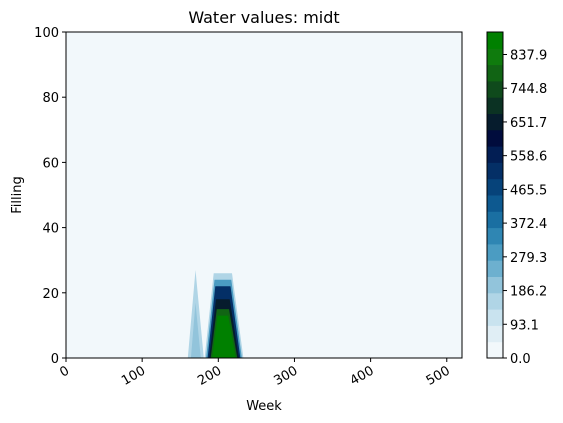 The width and height of the screenshot is (563, 423). I want to click on y-tick-label: 0, so click(55, 359).